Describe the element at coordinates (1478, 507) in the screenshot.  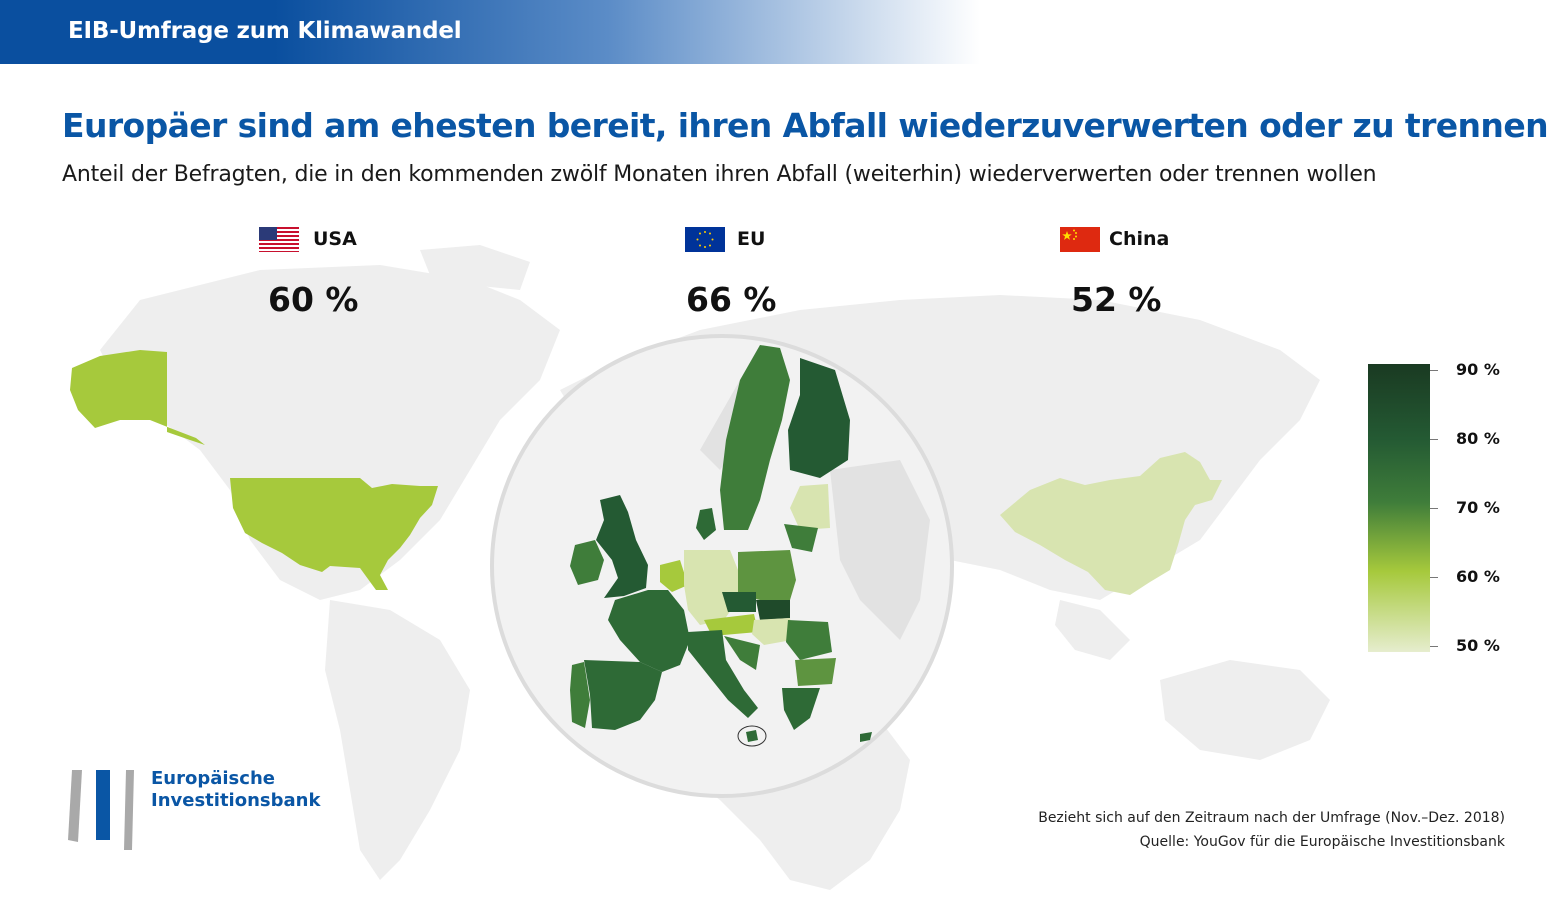
I see `legend-label-70: 70 %` at that location.